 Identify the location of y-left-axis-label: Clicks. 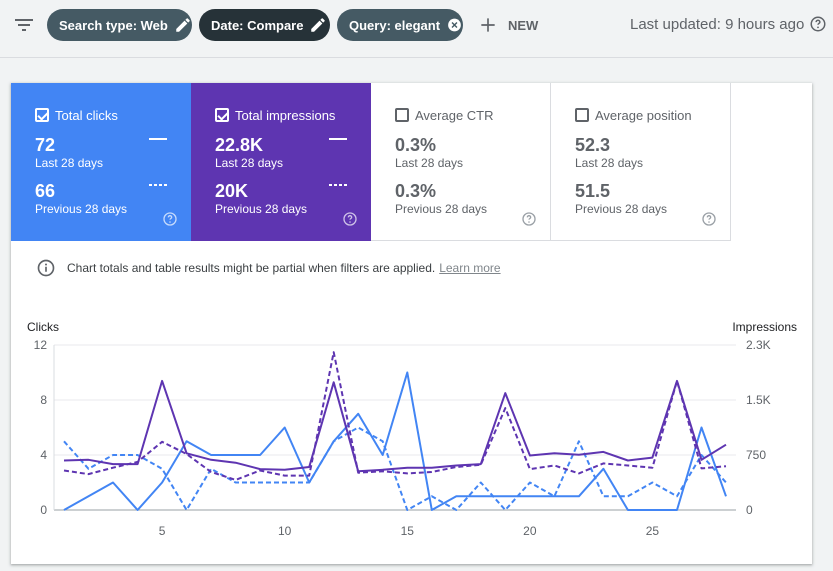
(43, 327).